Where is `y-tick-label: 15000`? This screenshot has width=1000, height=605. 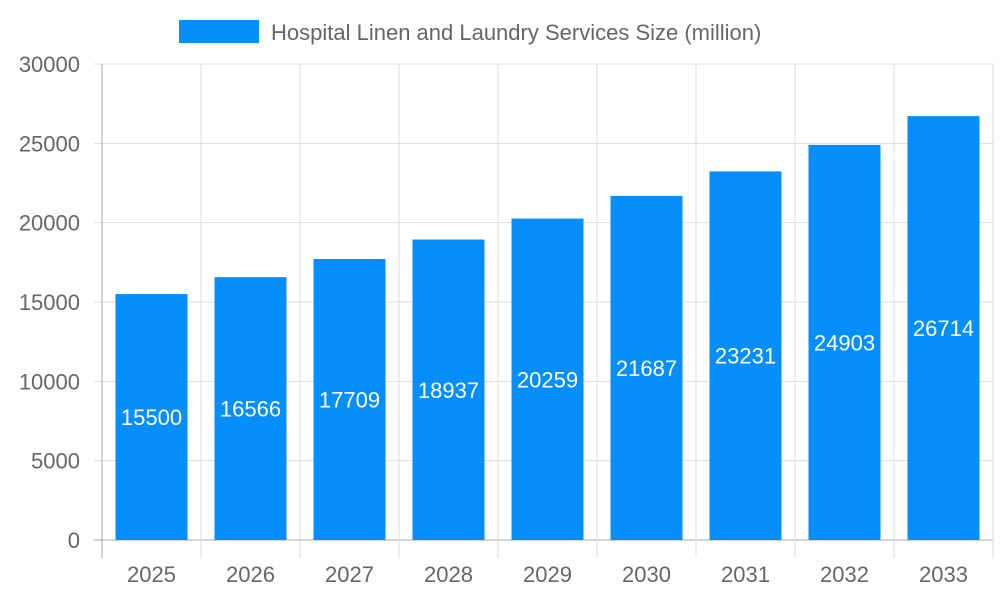
y-tick-label: 15000 is located at coordinates (49, 302).